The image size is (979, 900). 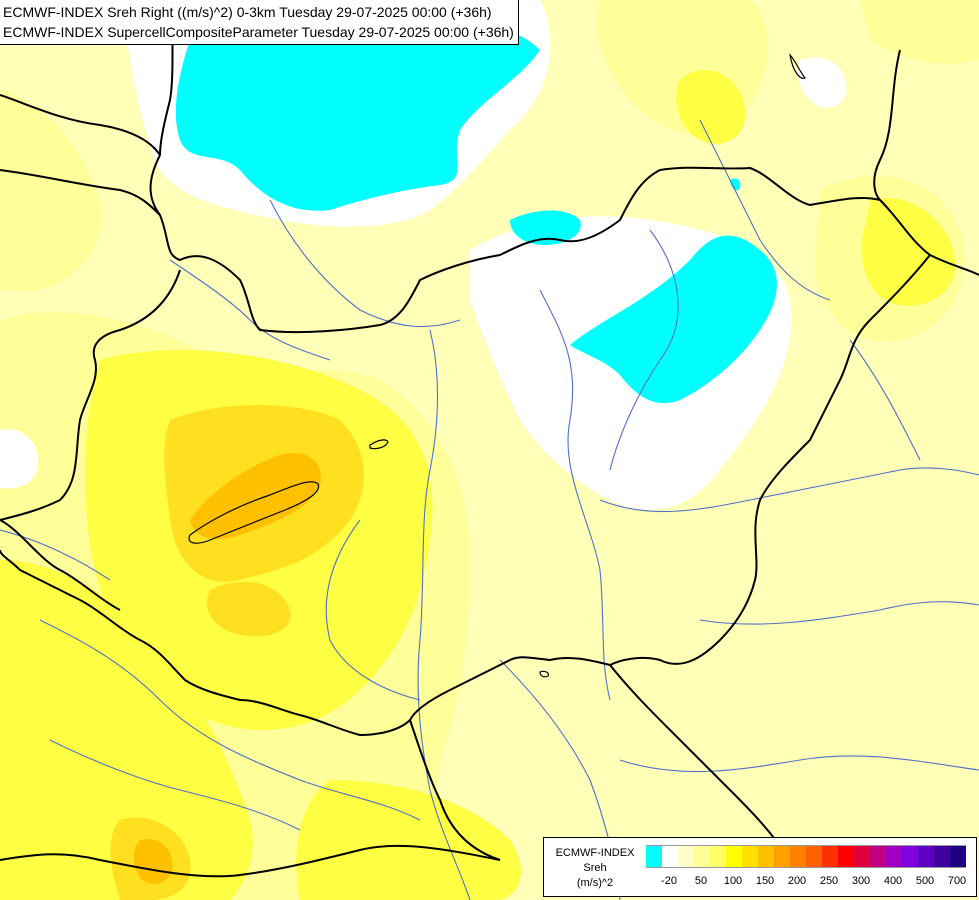 What do you see at coordinates (669, 881) in the screenshot?
I see `legend-tick: -20` at bounding box center [669, 881].